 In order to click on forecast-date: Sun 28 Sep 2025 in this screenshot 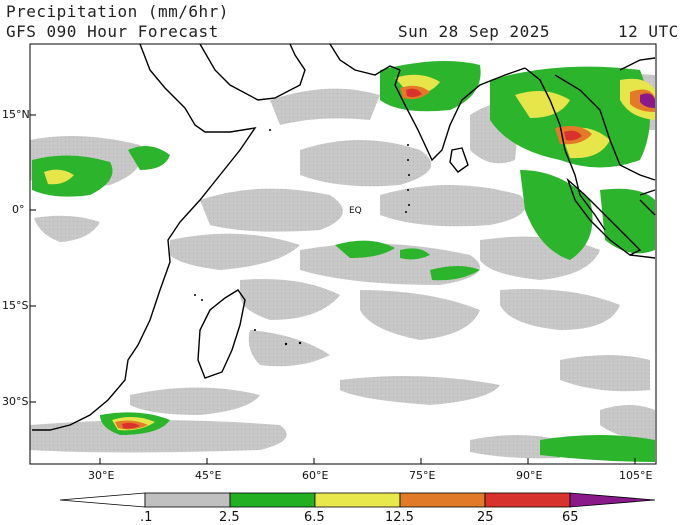, I will do `click(474, 31)`.